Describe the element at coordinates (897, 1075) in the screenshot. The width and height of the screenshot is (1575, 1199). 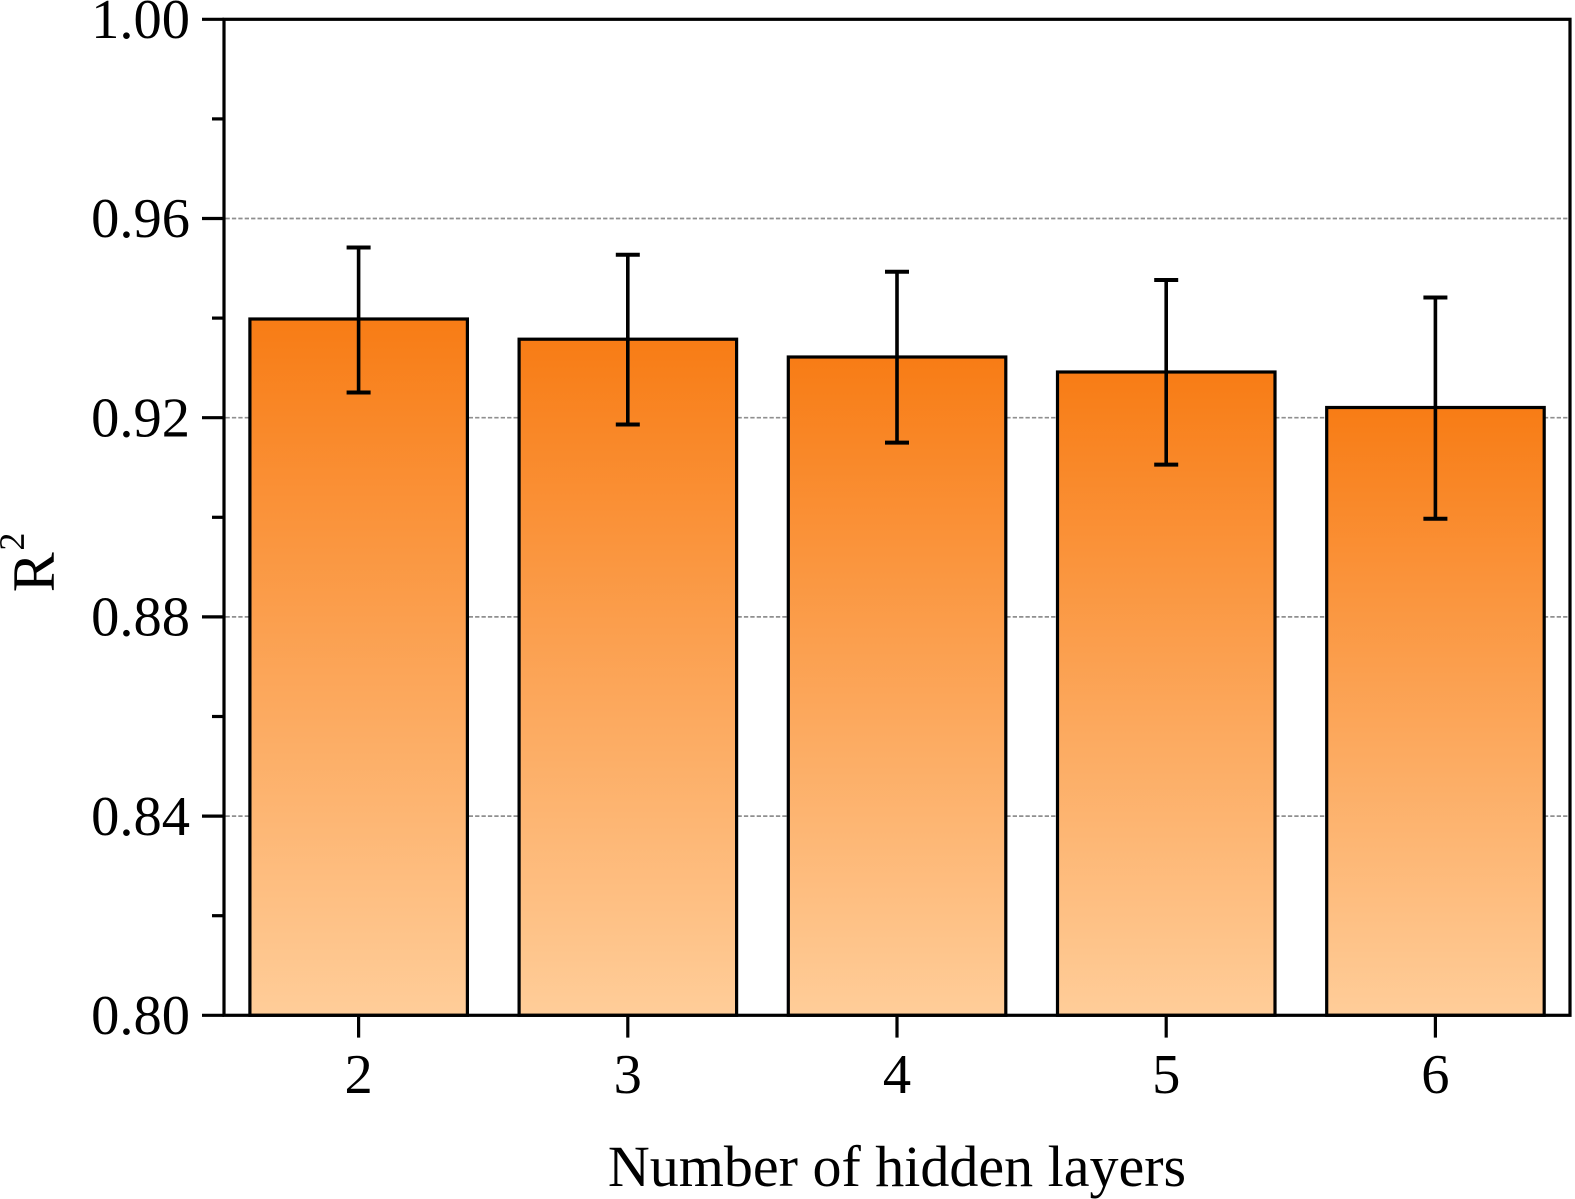
I see `svg-text: 4` at that location.